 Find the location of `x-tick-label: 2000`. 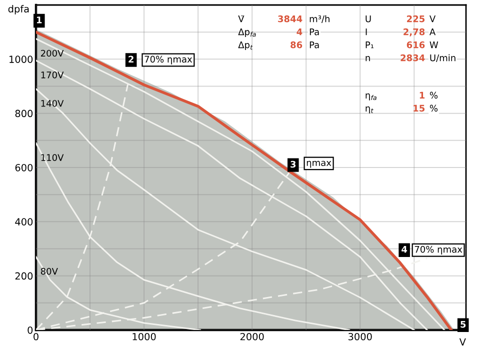

x-tick-label: 2000 is located at coordinates (252, 336).